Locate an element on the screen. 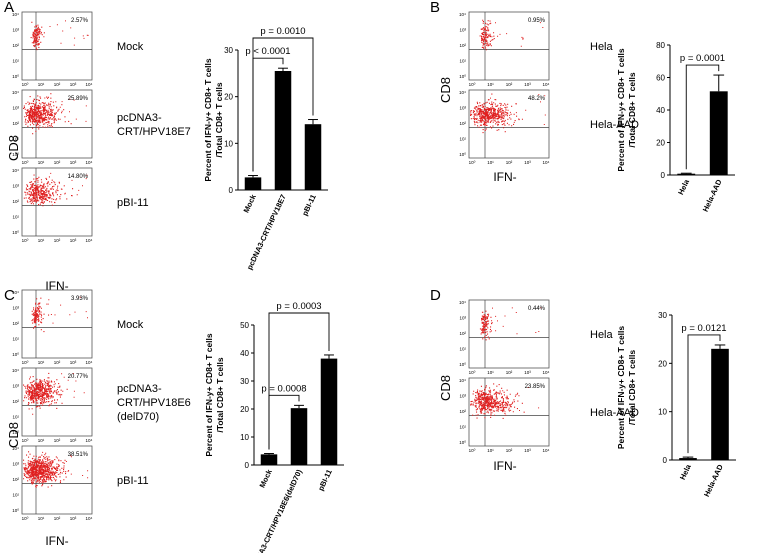  p-value-label: p = 0.0008 is located at coordinates (283, 388).